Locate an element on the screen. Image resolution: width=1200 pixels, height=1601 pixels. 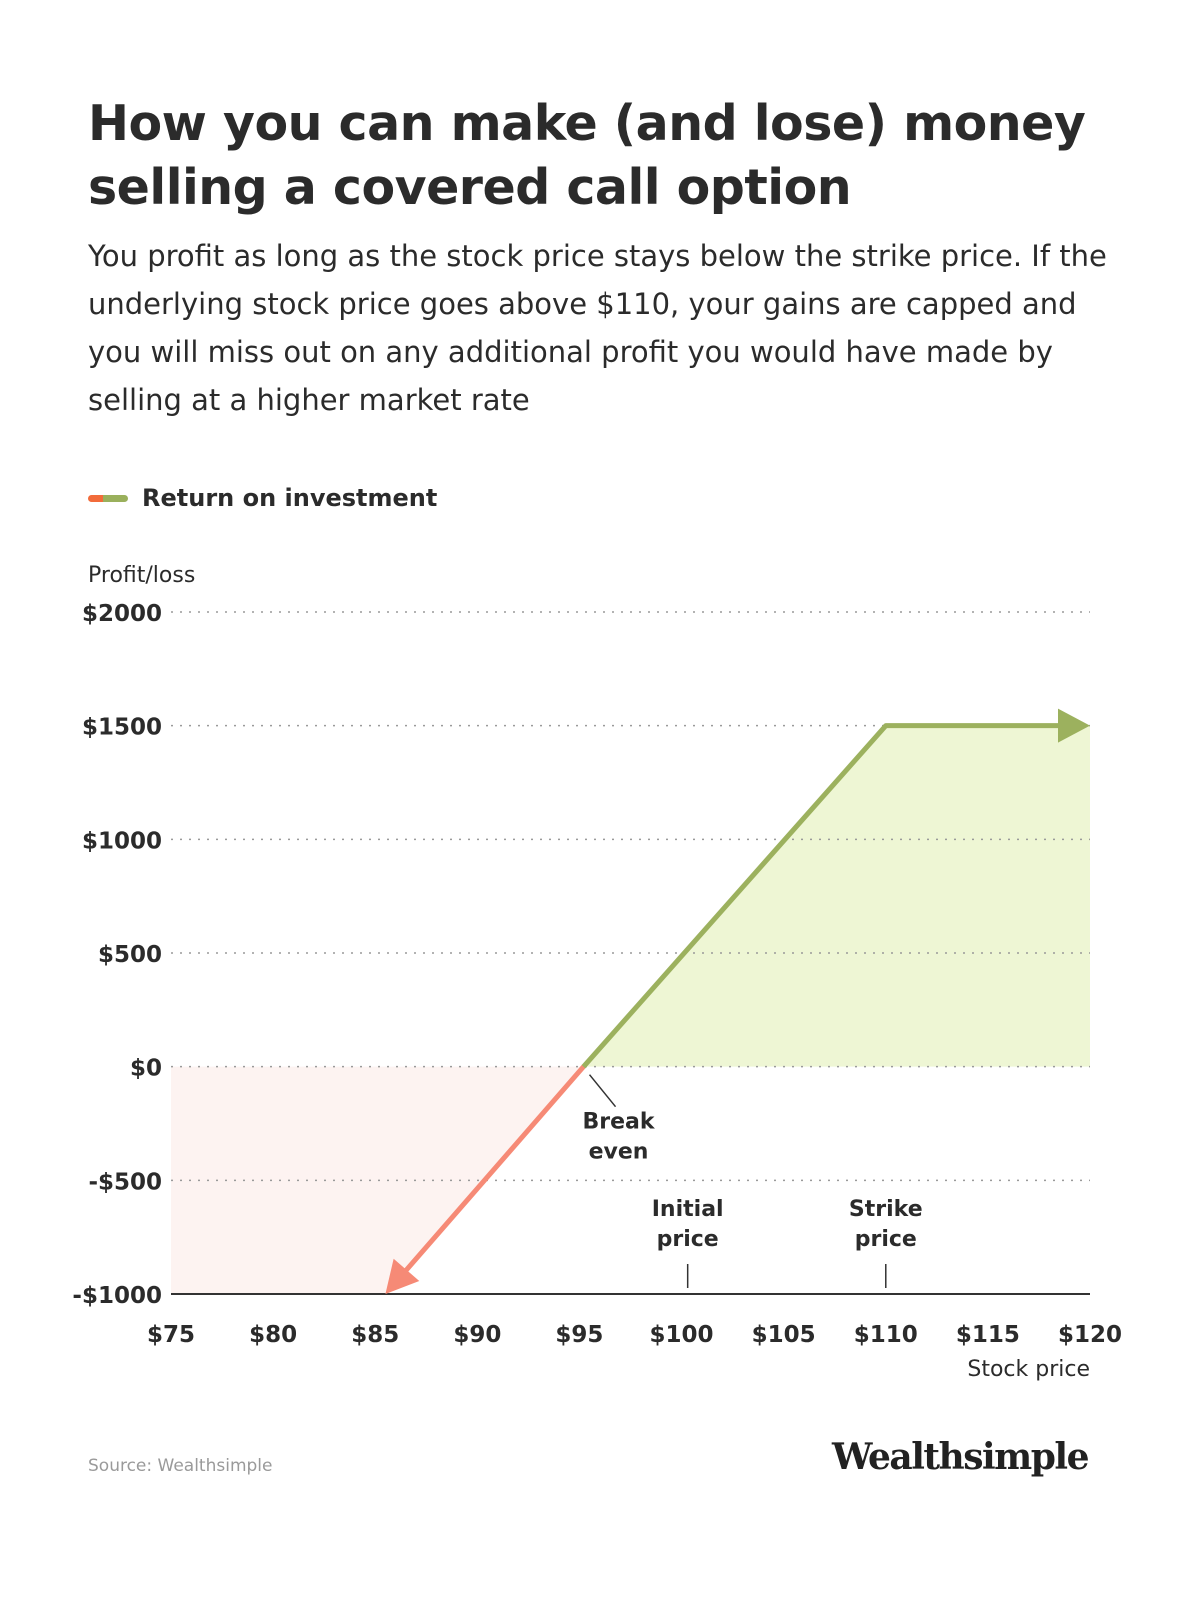
annotation-label: Strike is located at coordinates (886, 1209).